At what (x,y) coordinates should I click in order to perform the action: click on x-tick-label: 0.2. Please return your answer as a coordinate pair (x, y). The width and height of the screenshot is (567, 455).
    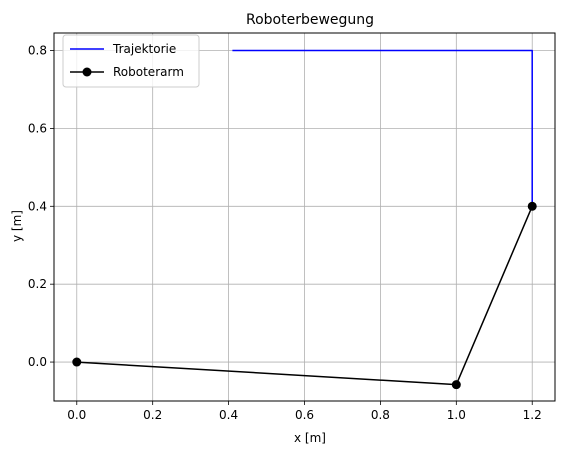
    Looking at the image, I should click on (152, 415).